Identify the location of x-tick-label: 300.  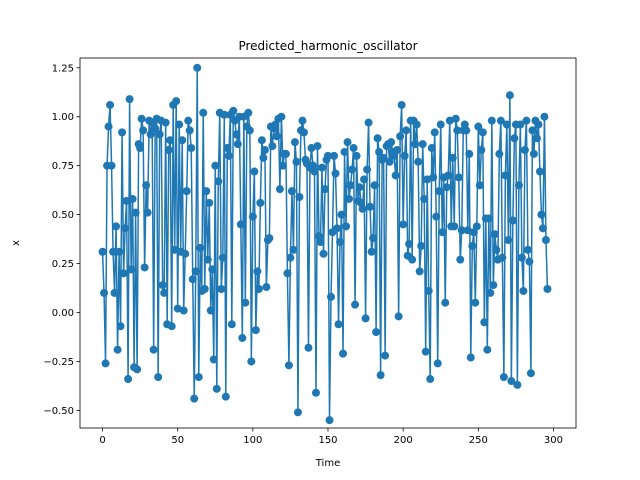
(553, 440).